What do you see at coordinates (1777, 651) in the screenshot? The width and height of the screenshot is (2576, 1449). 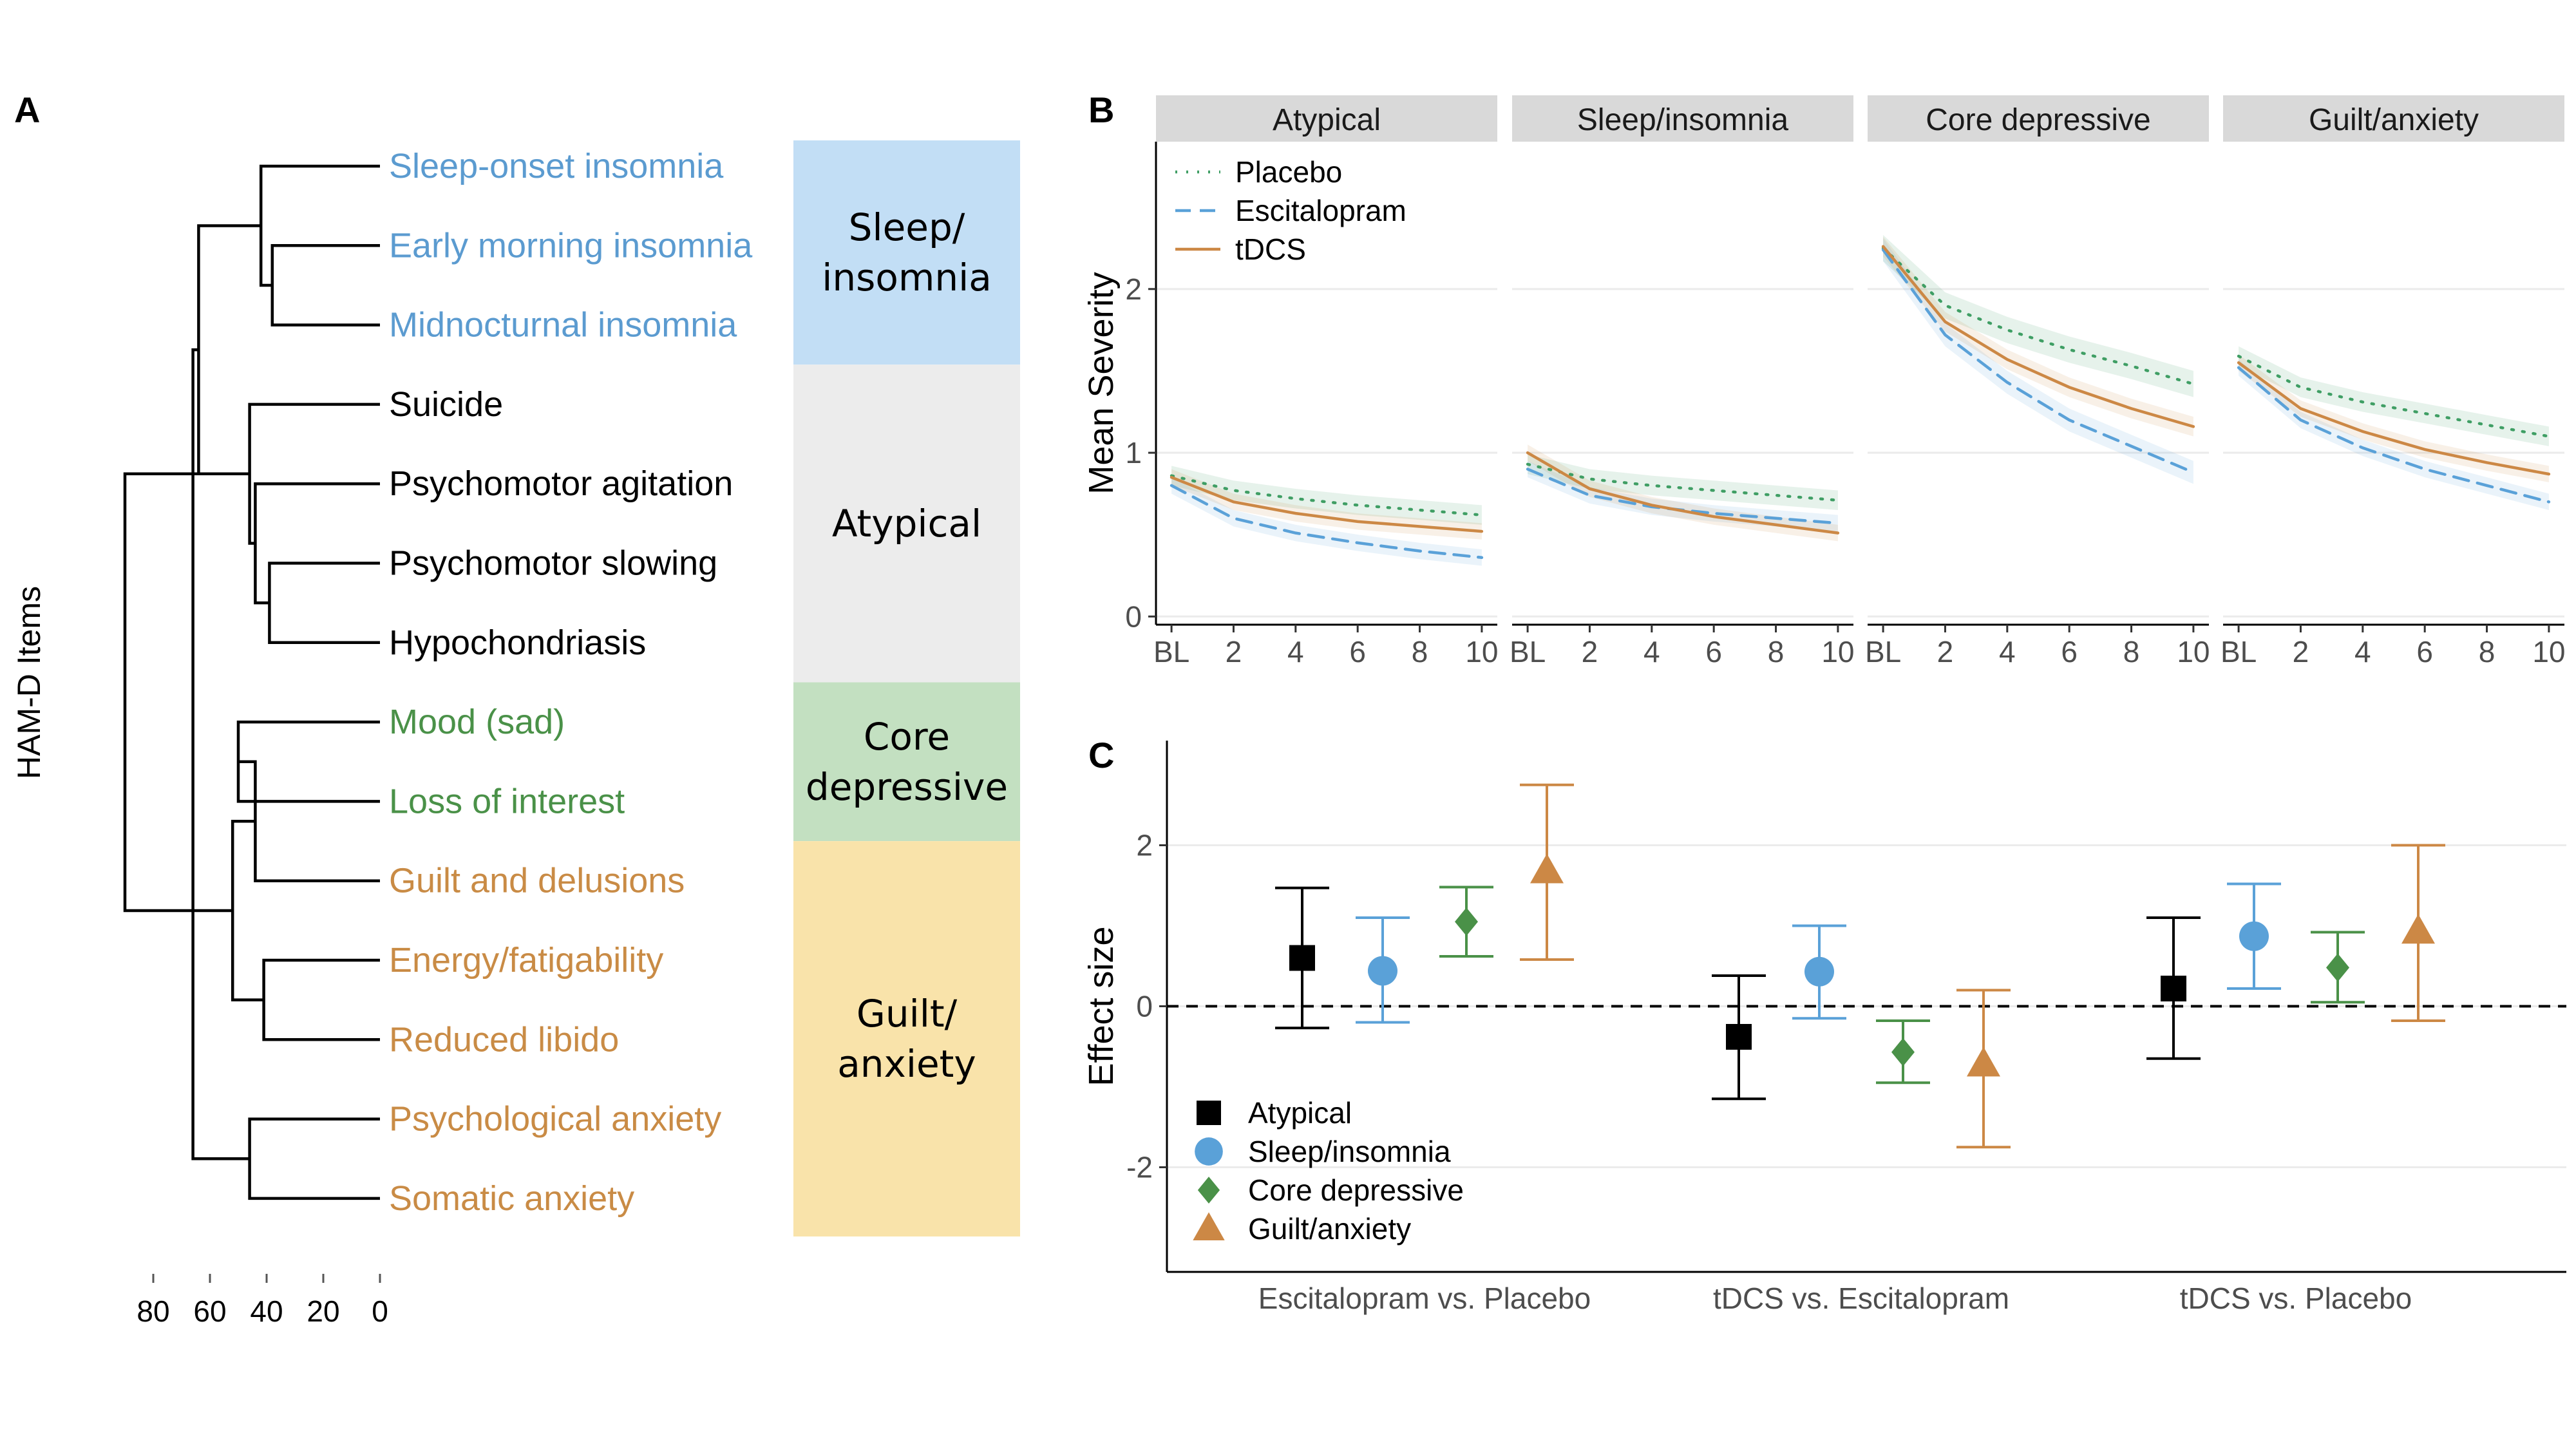 I see `facet-x-tick-label-sleep-insomnia-8: 8` at bounding box center [1777, 651].